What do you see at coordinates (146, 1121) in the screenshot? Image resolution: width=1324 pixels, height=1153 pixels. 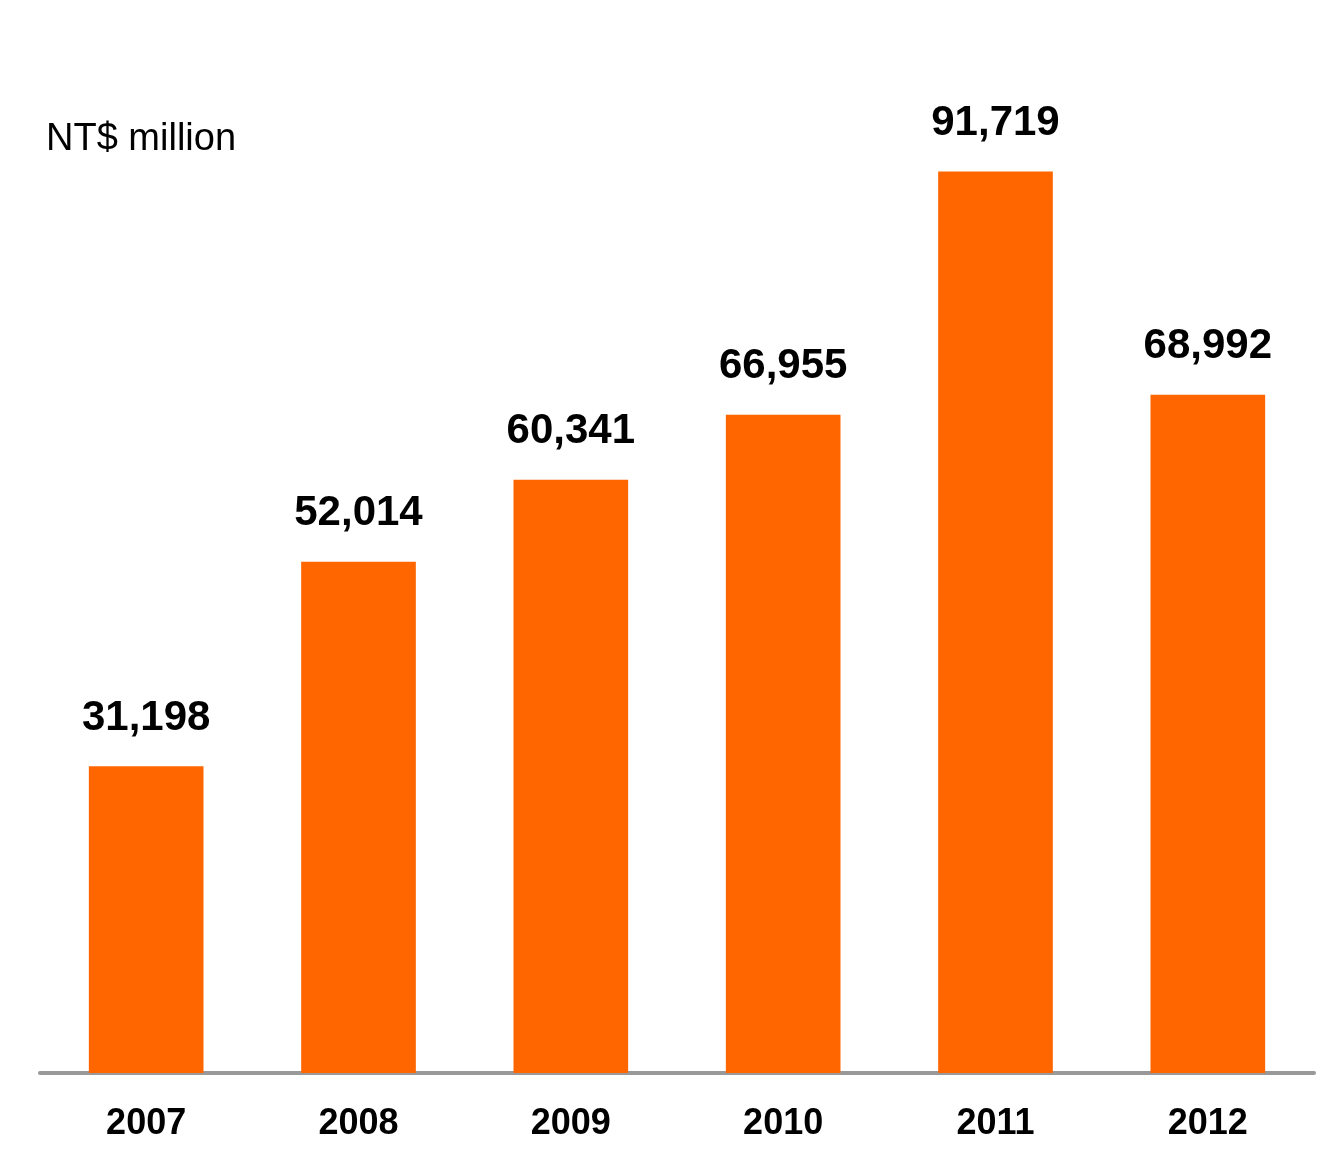 I see `x-tick-label: 2007` at bounding box center [146, 1121].